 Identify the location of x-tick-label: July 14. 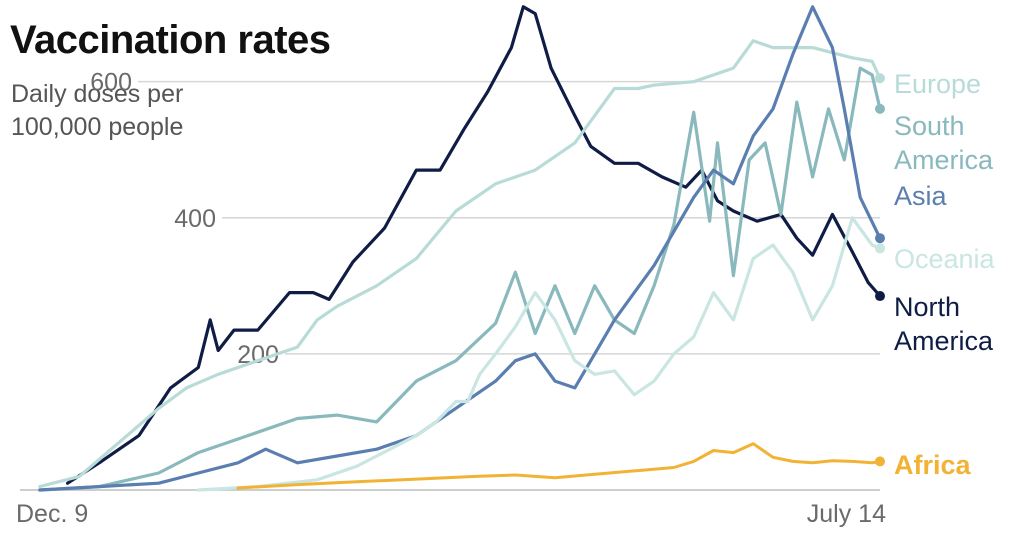
(846, 514).